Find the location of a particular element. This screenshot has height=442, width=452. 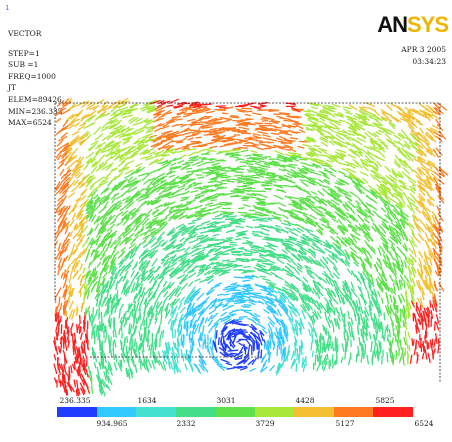

window-number: 1 is located at coordinates (7, 8).